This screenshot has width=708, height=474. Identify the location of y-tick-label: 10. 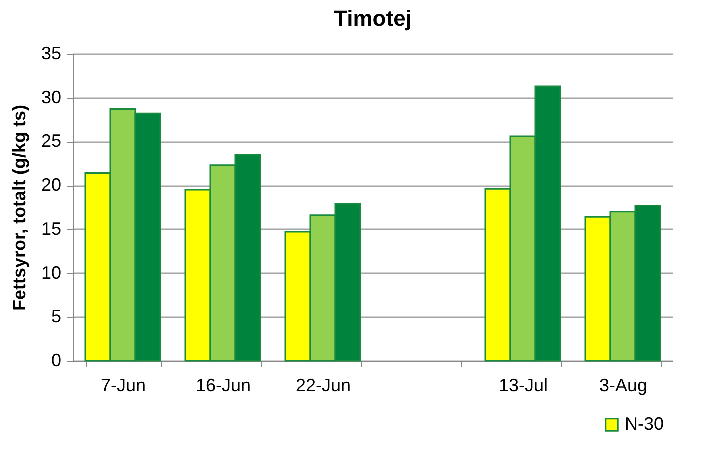
(51, 272).